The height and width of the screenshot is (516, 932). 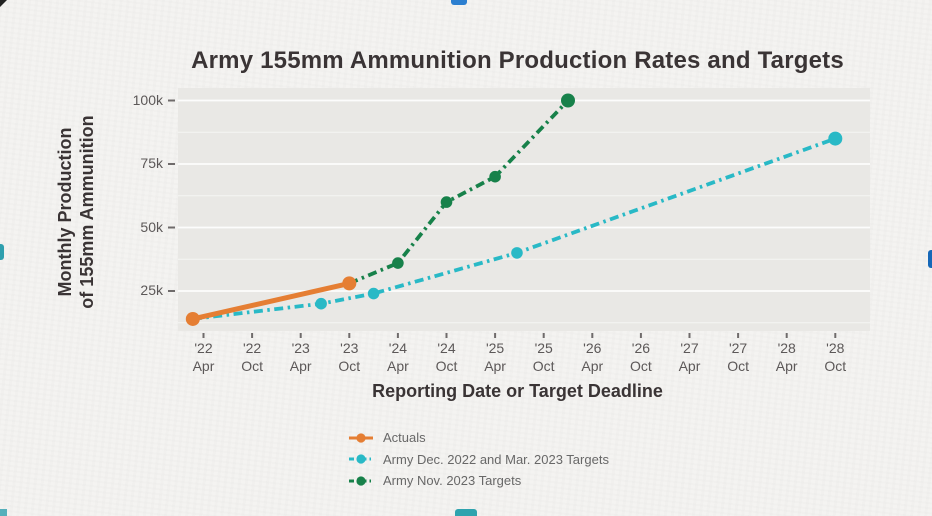 What do you see at coordinates (787, 357) in the screenshot?
I see `x-tick-label: '28 Apr` at bounding box center [787, 357].